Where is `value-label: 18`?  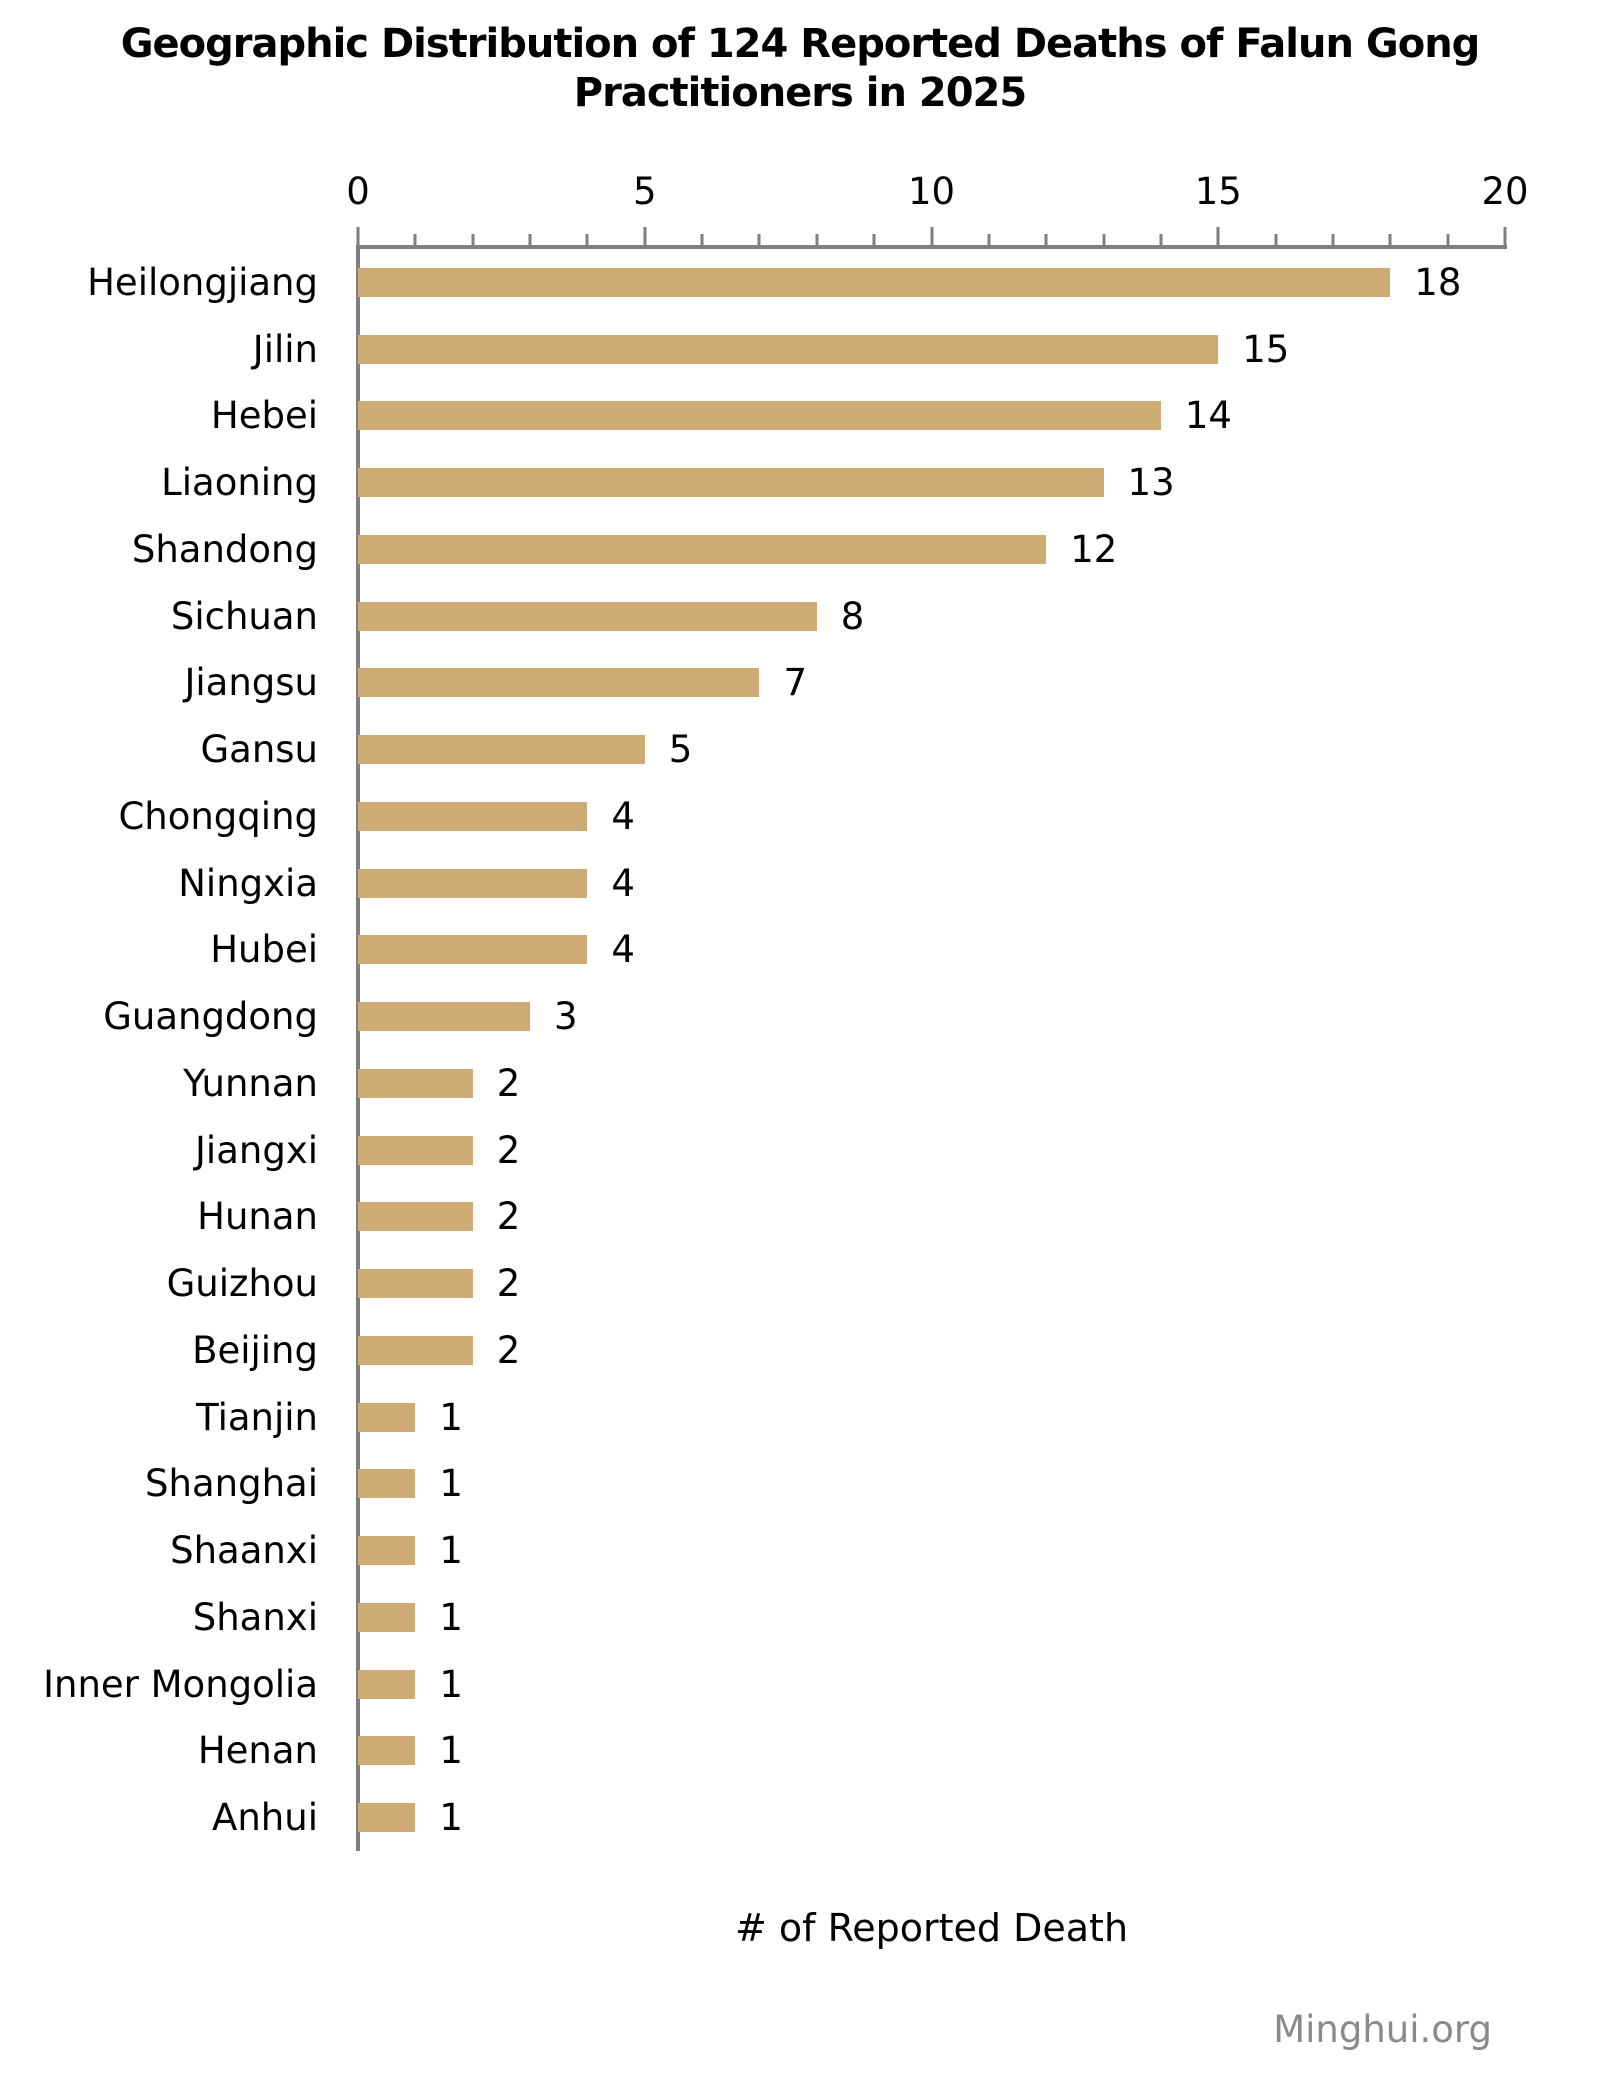
value-label: 18 is located at coordinates (1438, 282).